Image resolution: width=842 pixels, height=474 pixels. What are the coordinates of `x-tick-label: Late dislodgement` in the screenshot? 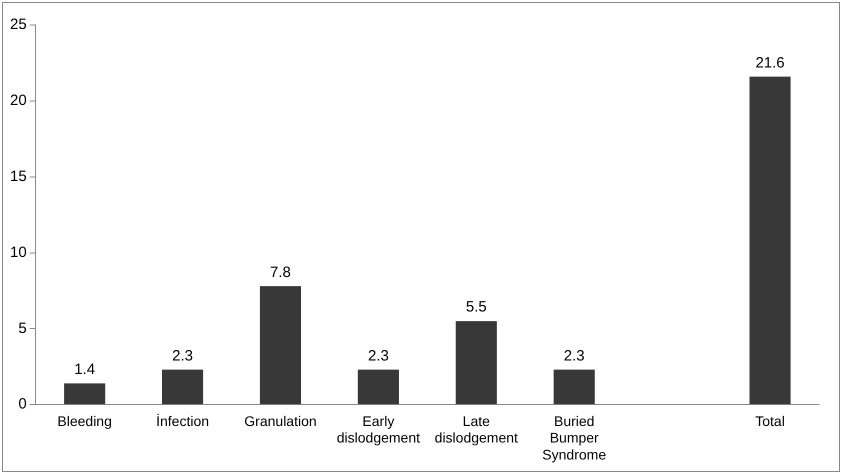 It's located at (476, 429).